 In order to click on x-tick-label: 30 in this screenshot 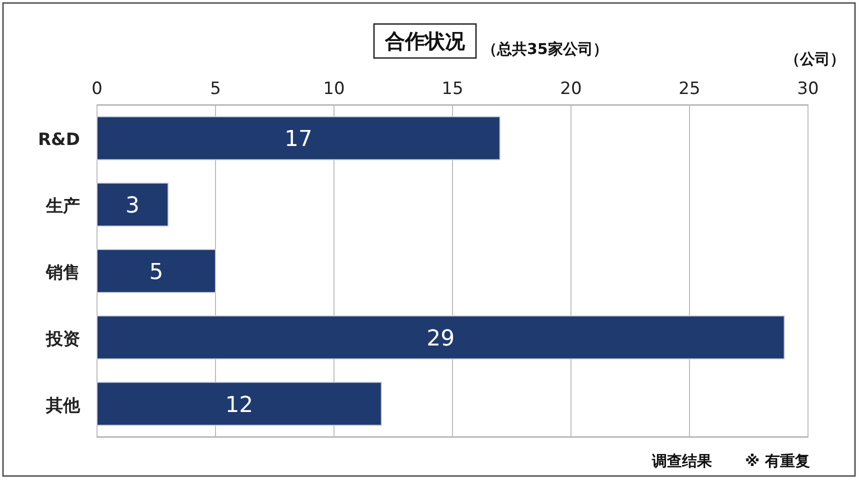, I will do `click(808, 89)`.